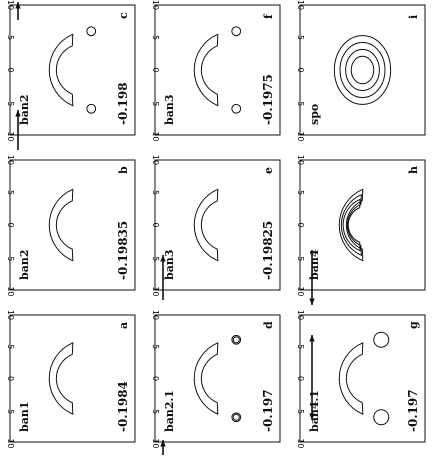 Image resolution: width=436 pixels, height=460 pixels. I want to click on panel-name: ban2.1, so click(169, 411).